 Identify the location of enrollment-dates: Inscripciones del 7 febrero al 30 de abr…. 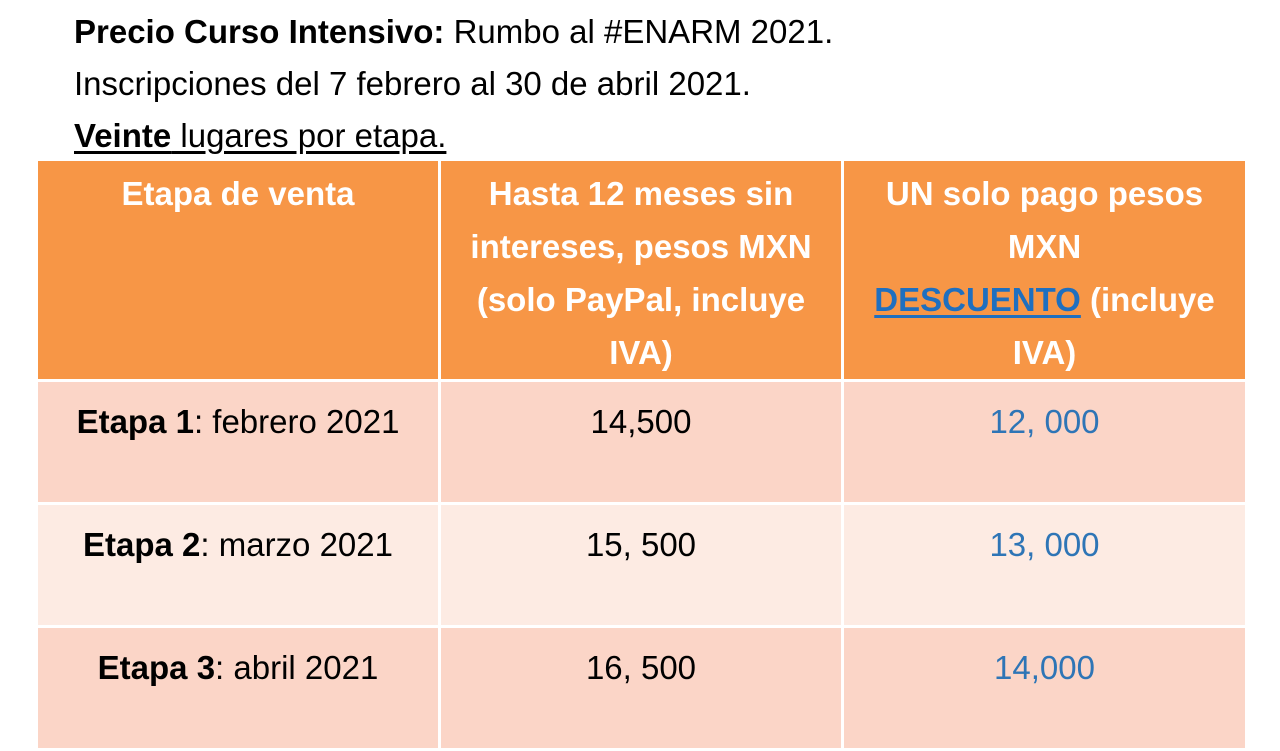
(412, 83).